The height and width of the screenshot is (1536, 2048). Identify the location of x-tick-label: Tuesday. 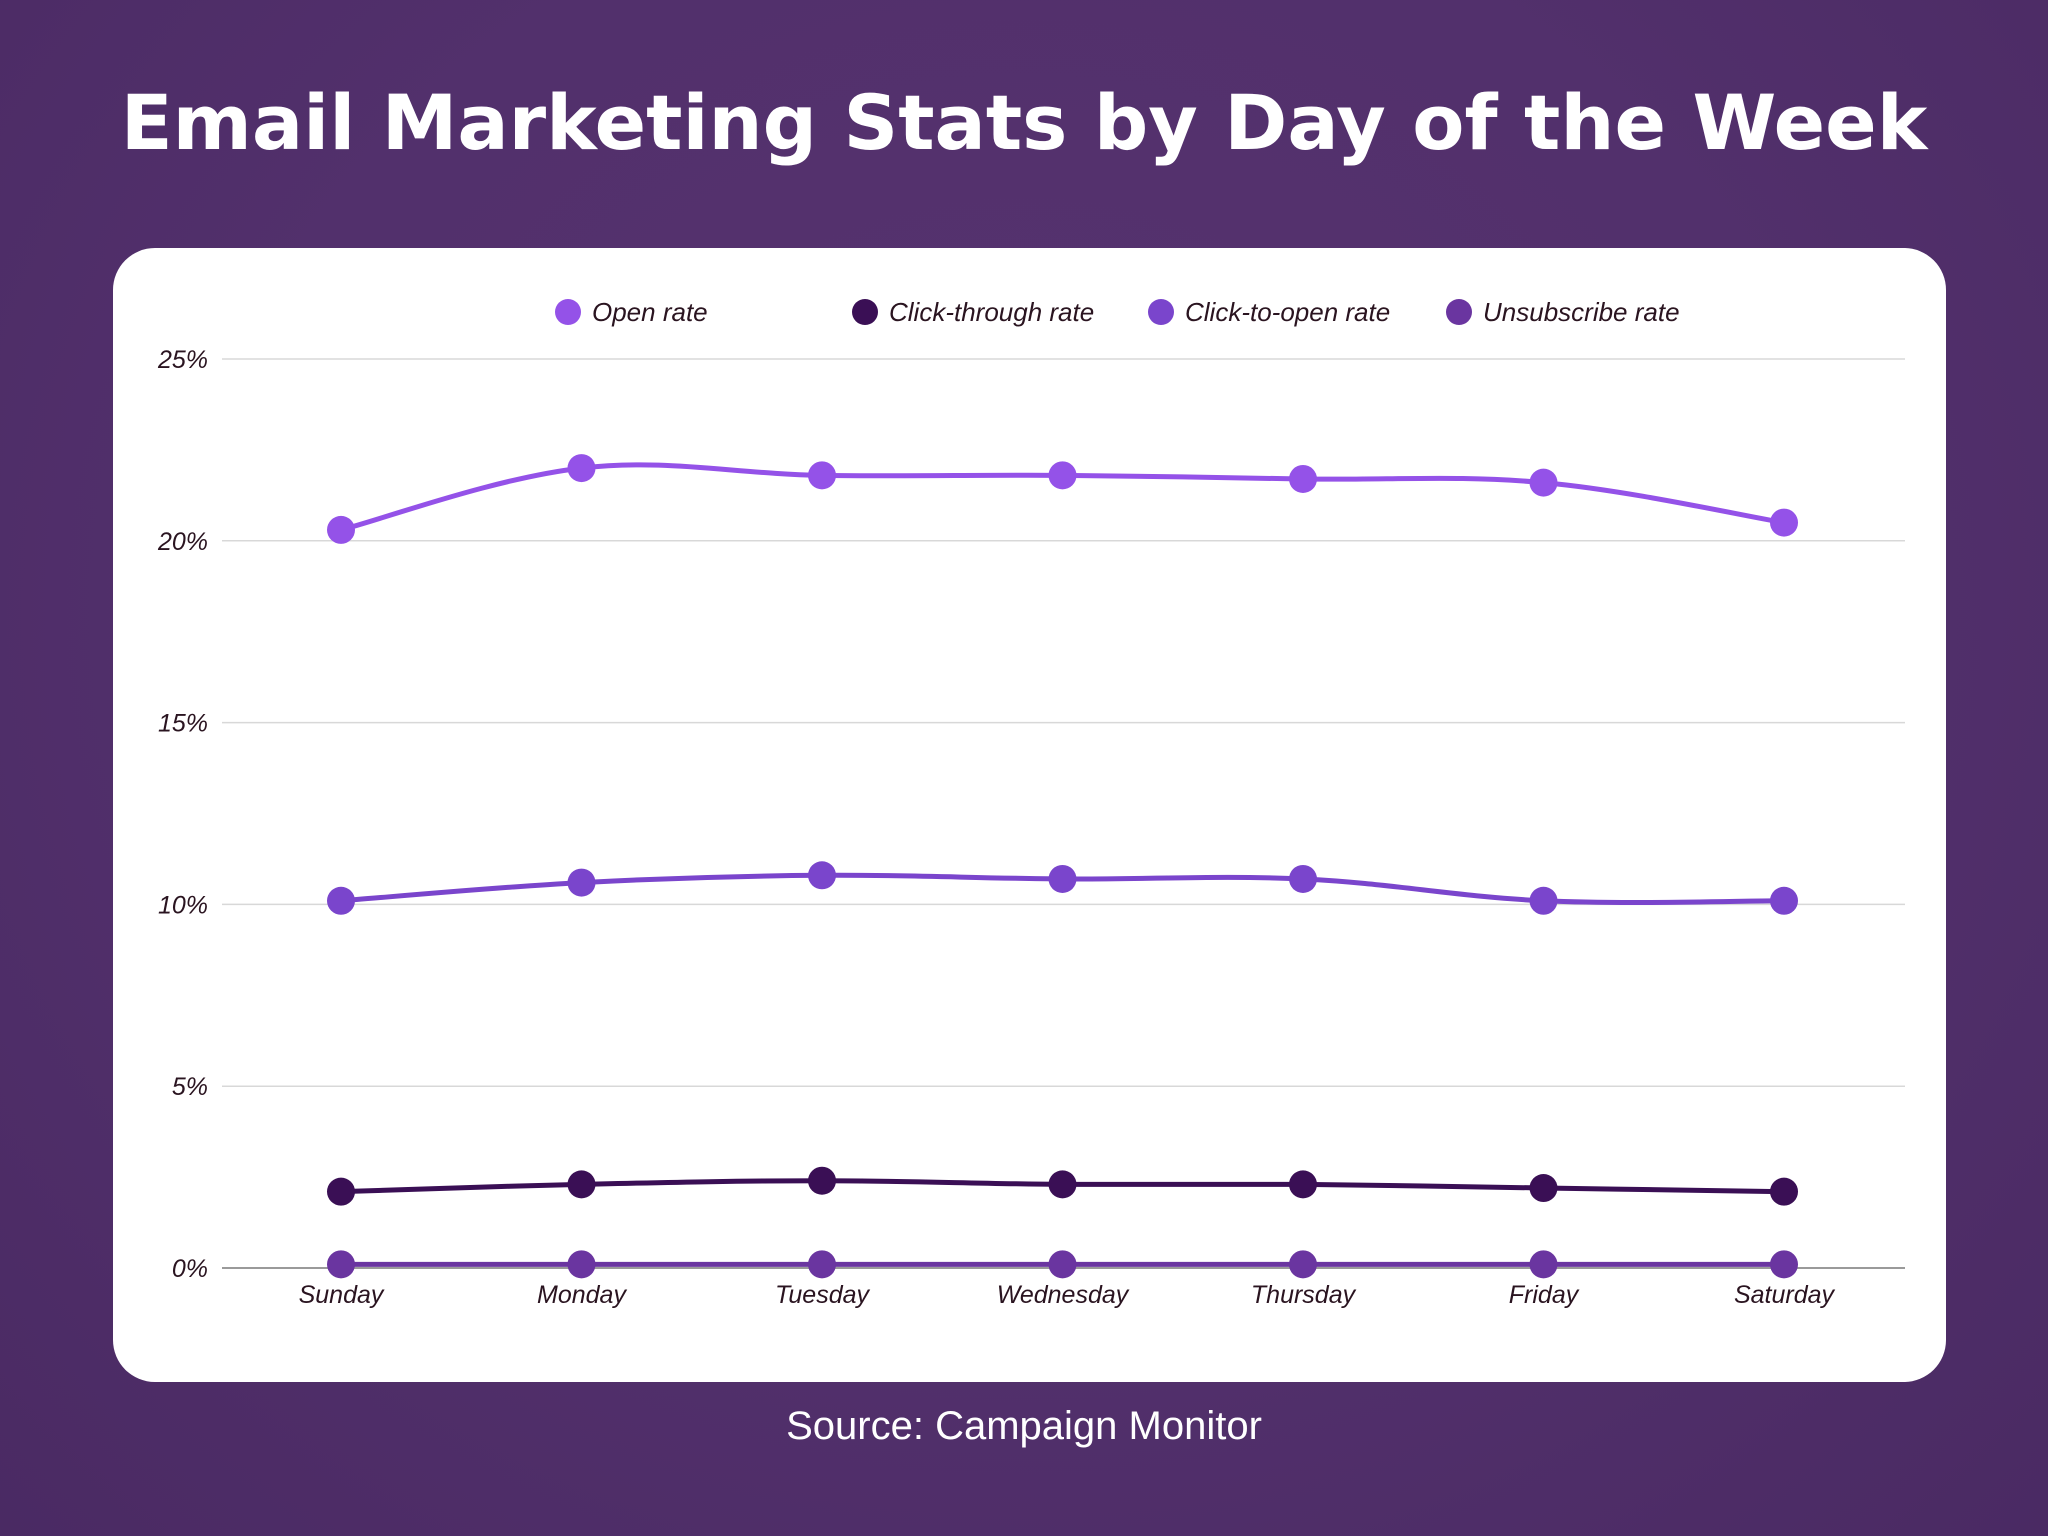
(823, 1295).